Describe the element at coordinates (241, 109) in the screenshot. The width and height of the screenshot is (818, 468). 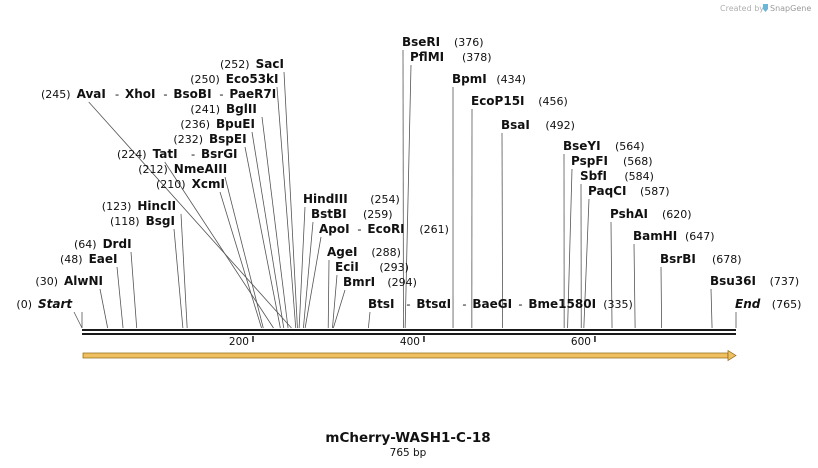
I see `enzyme-name: BglII` at that location.